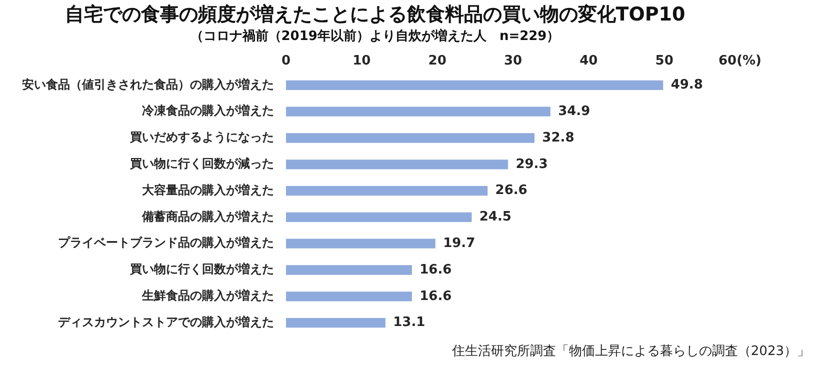 This screenshot has height=366, width=840. I want to click on y-tick-label: 安い食品（値引きされた食品）の購入が増えた, so click(148, 84).